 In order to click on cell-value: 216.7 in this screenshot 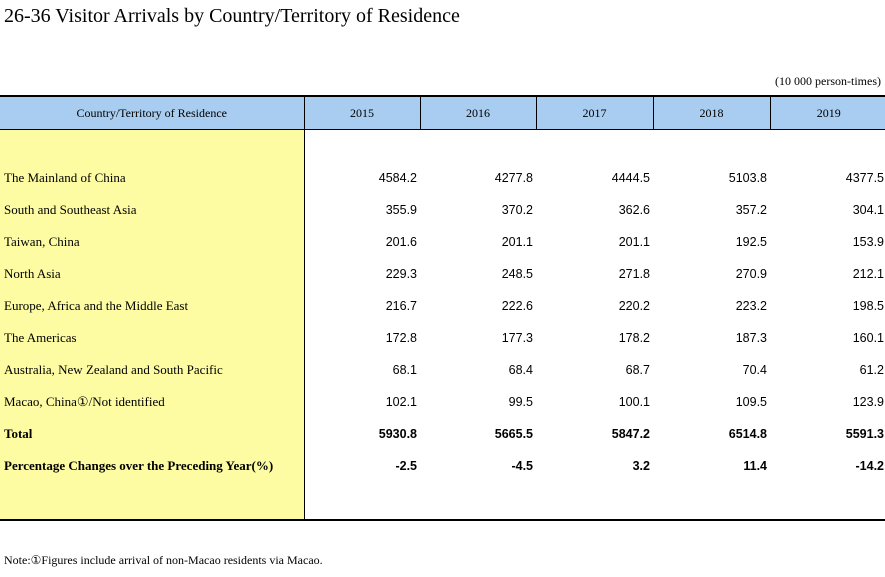, I will do `click(401, 306)`.